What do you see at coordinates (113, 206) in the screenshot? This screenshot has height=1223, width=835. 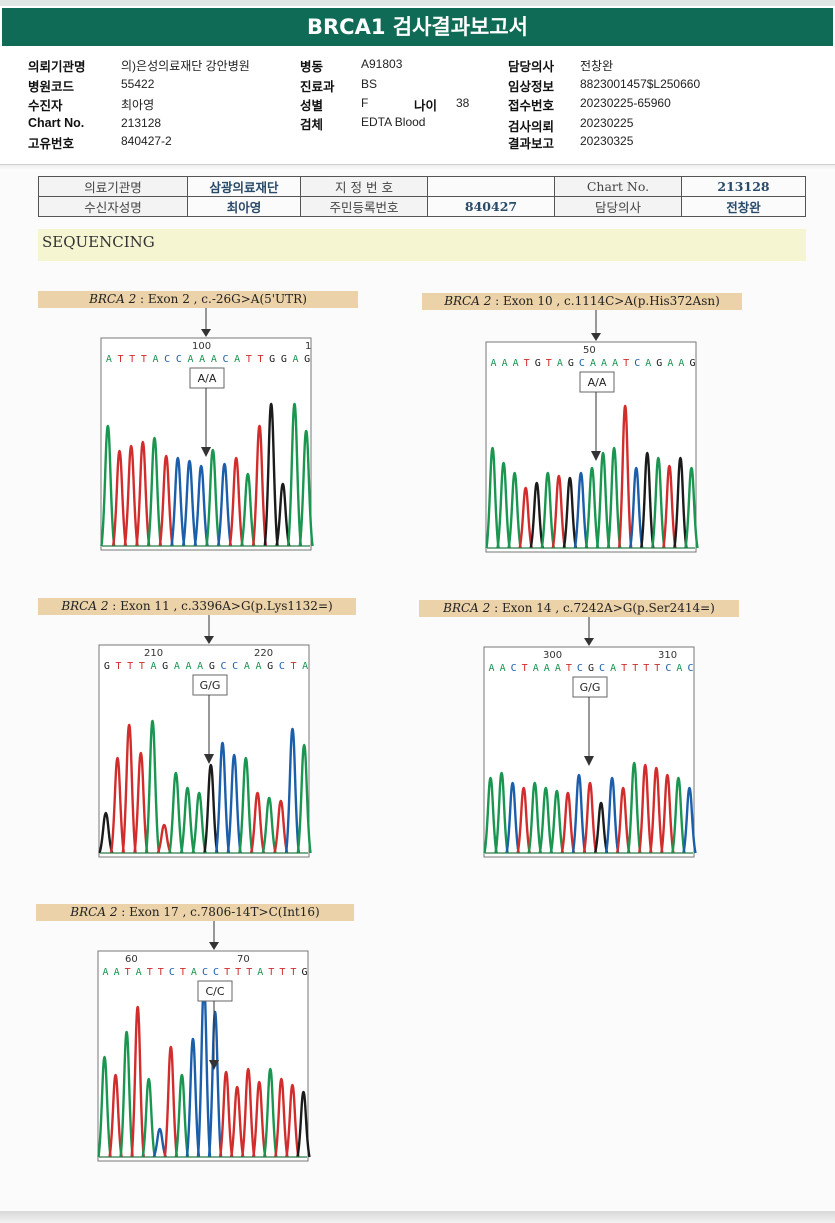 I see `info-label: 수신자성명` at bounding box center [113, 206].